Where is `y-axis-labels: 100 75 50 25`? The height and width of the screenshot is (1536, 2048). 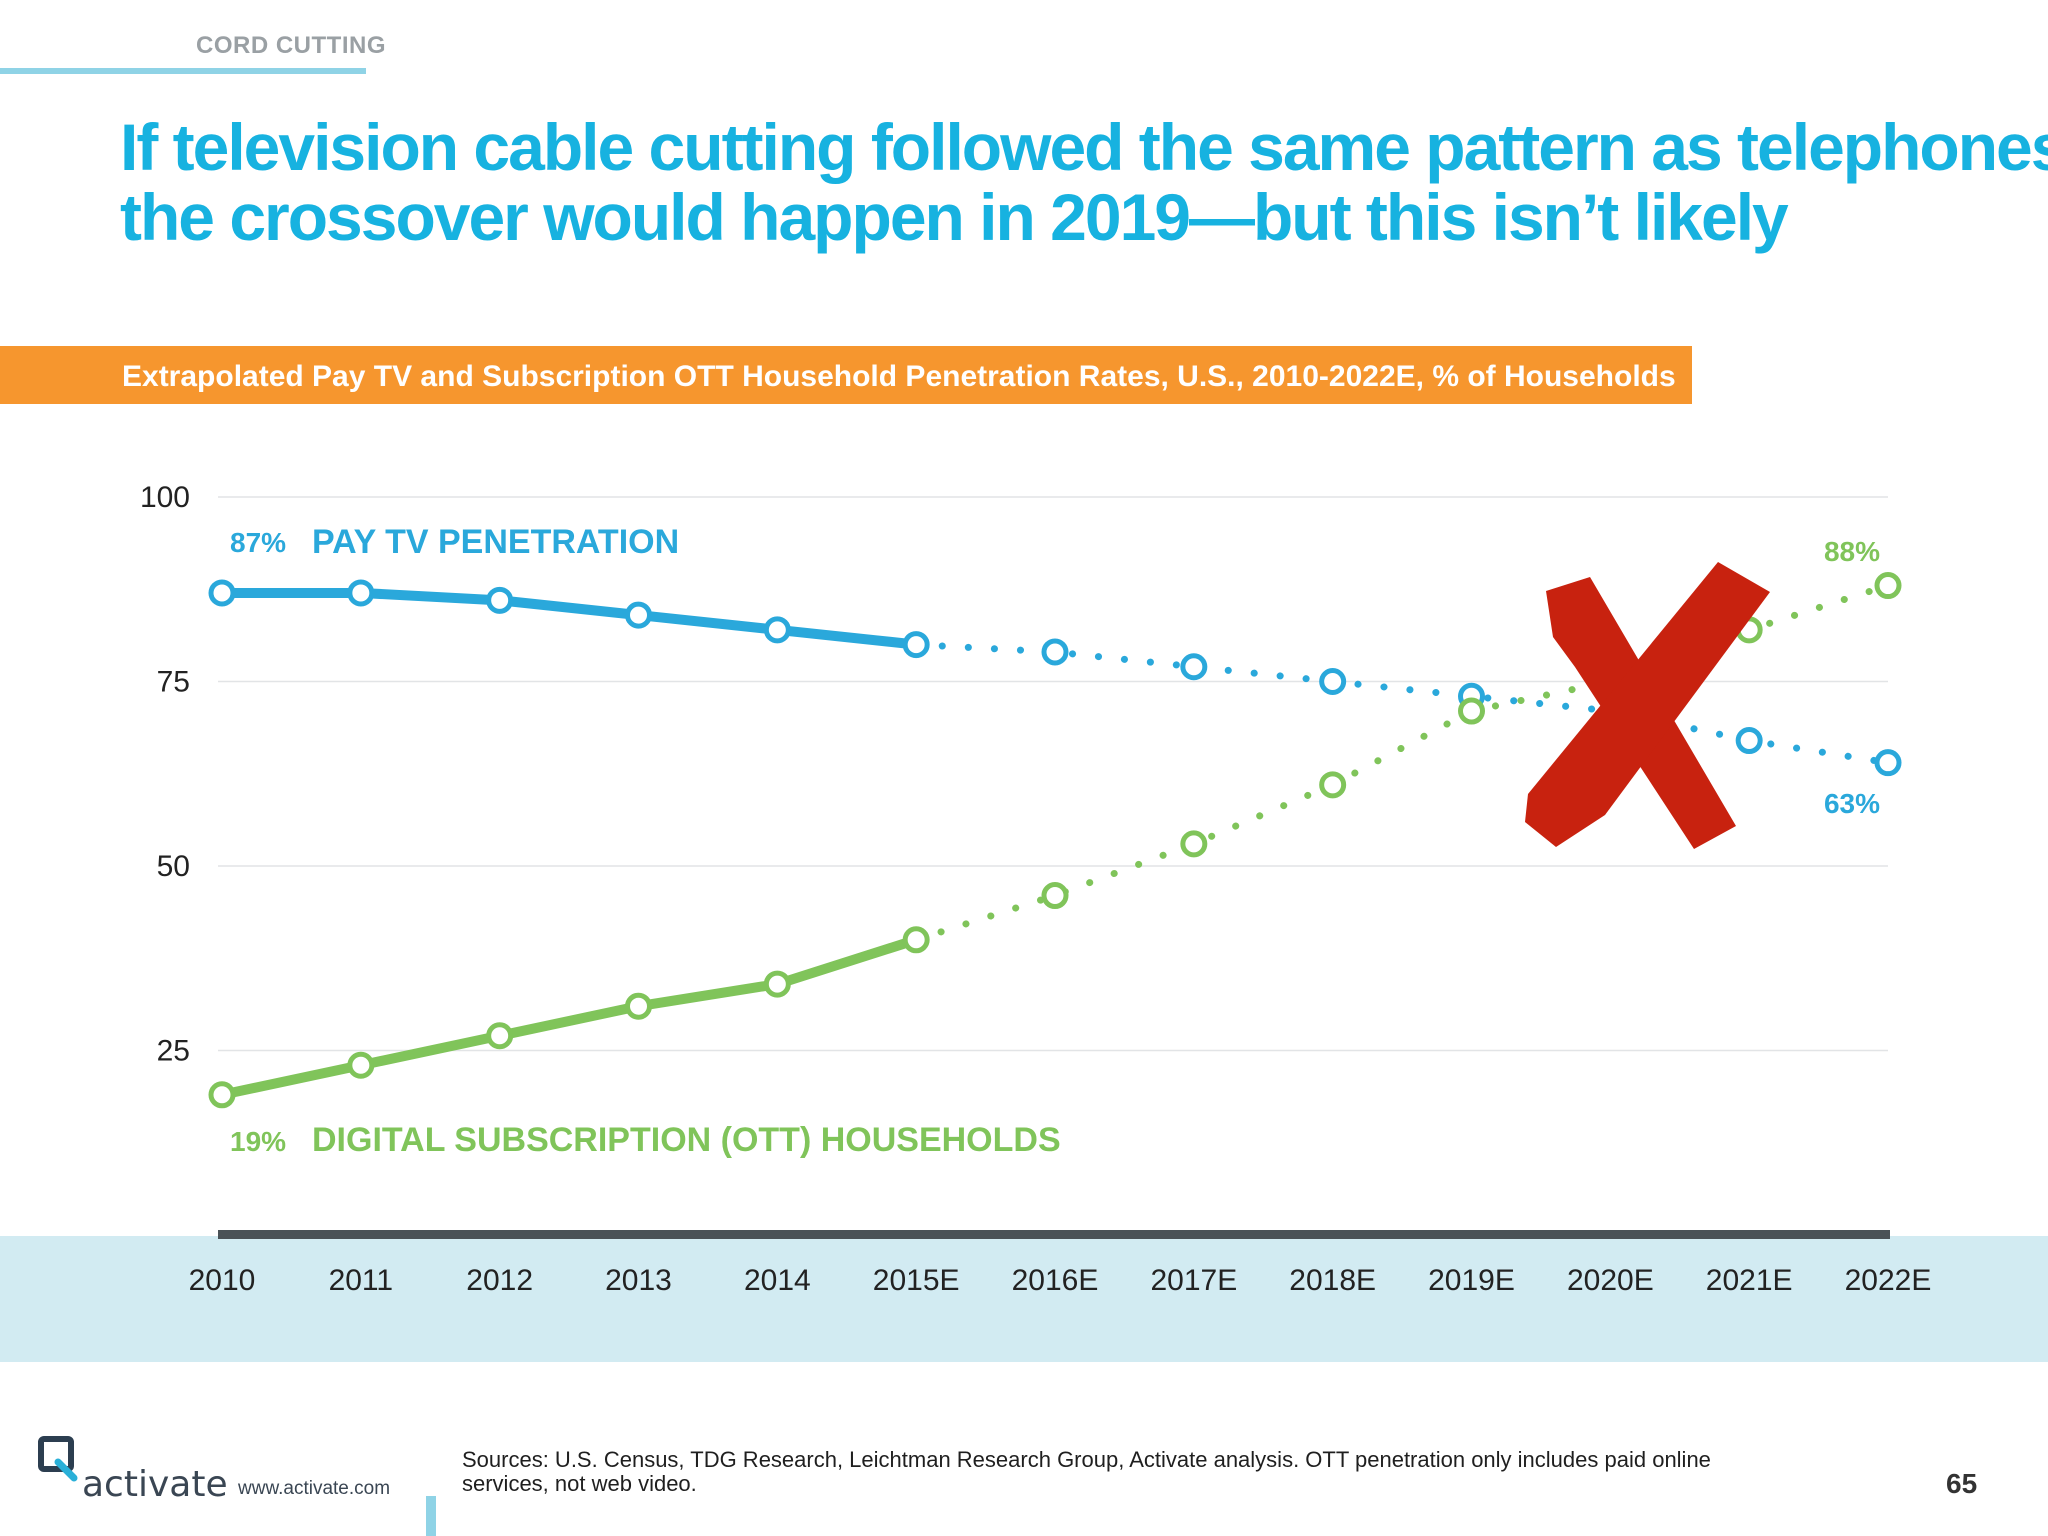
y-axis-labels: 100 75 50 25 is located at coordinates (165, 774).